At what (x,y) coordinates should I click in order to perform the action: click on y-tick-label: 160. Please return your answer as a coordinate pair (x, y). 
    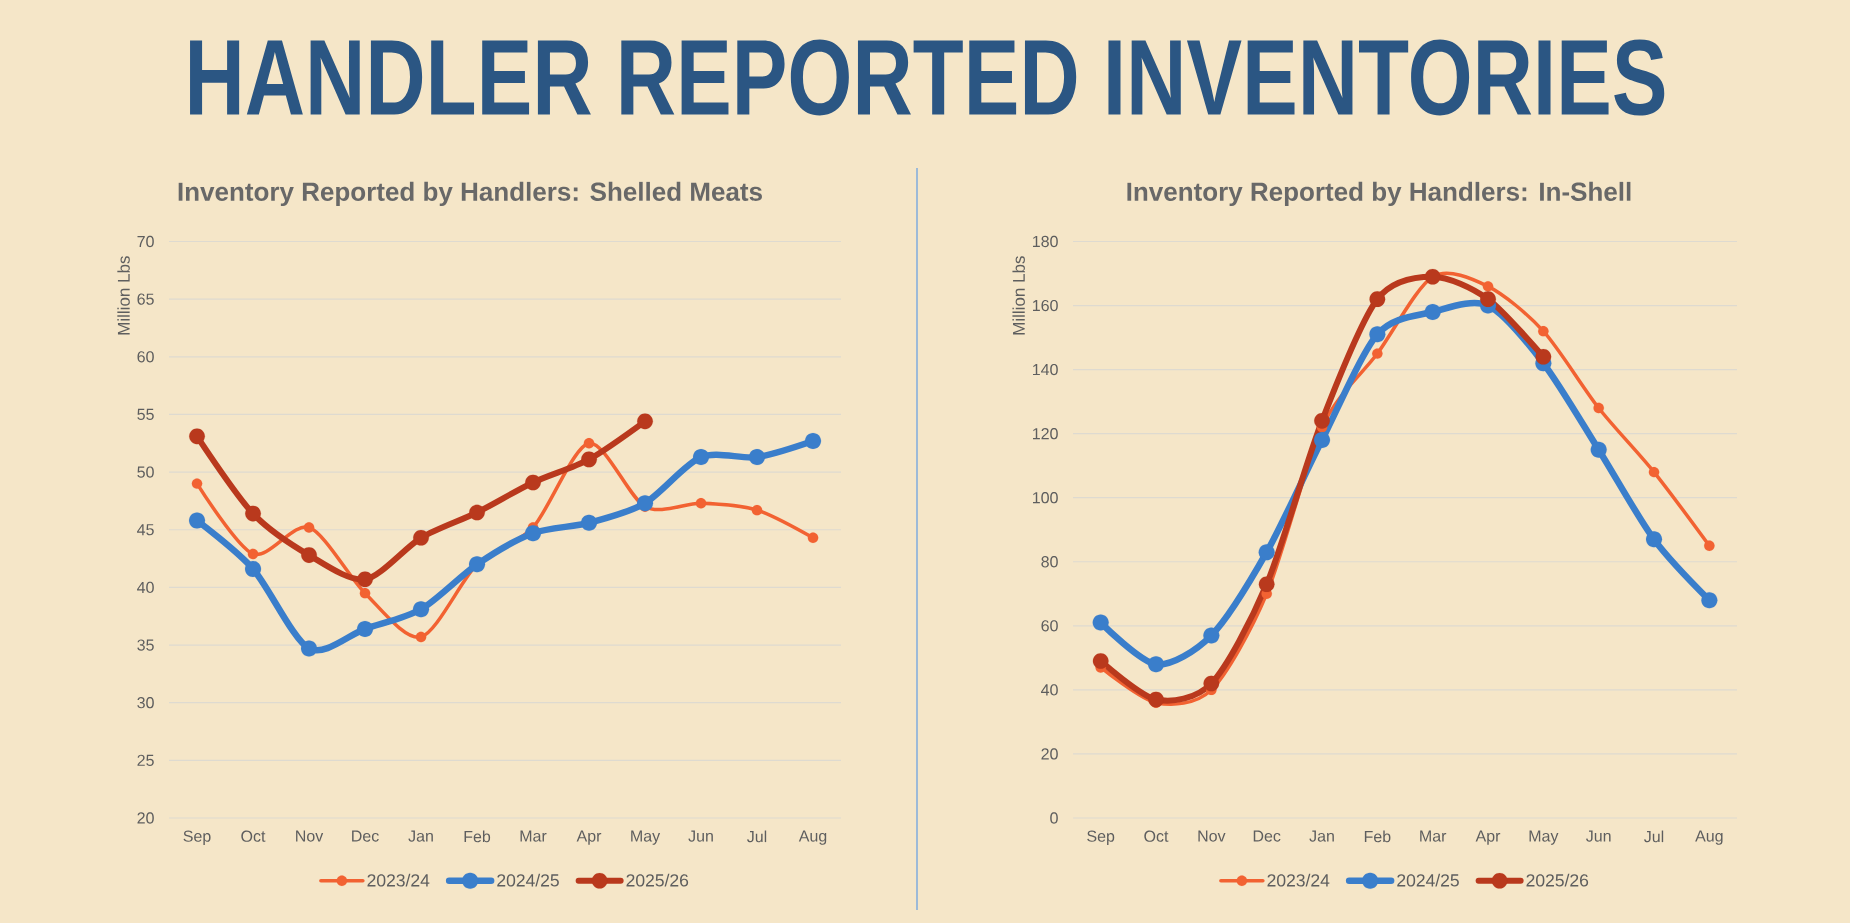
    Looking at the image, I should click on (1045, 305).